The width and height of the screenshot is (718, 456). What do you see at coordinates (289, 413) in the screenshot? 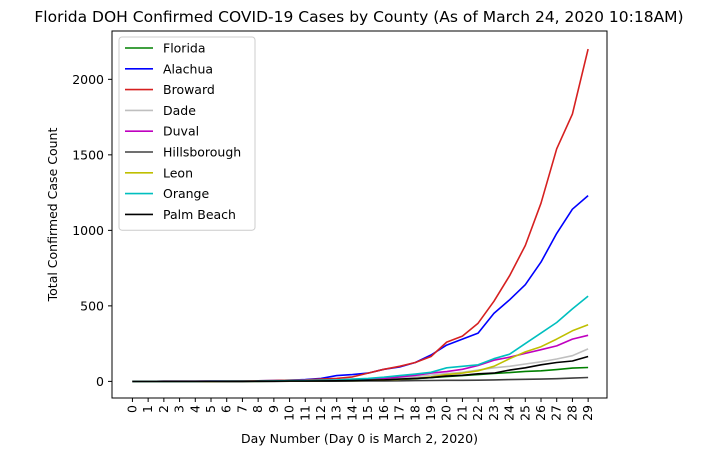
I see `x-tick-label: 10` at bounding box center [289, 413].